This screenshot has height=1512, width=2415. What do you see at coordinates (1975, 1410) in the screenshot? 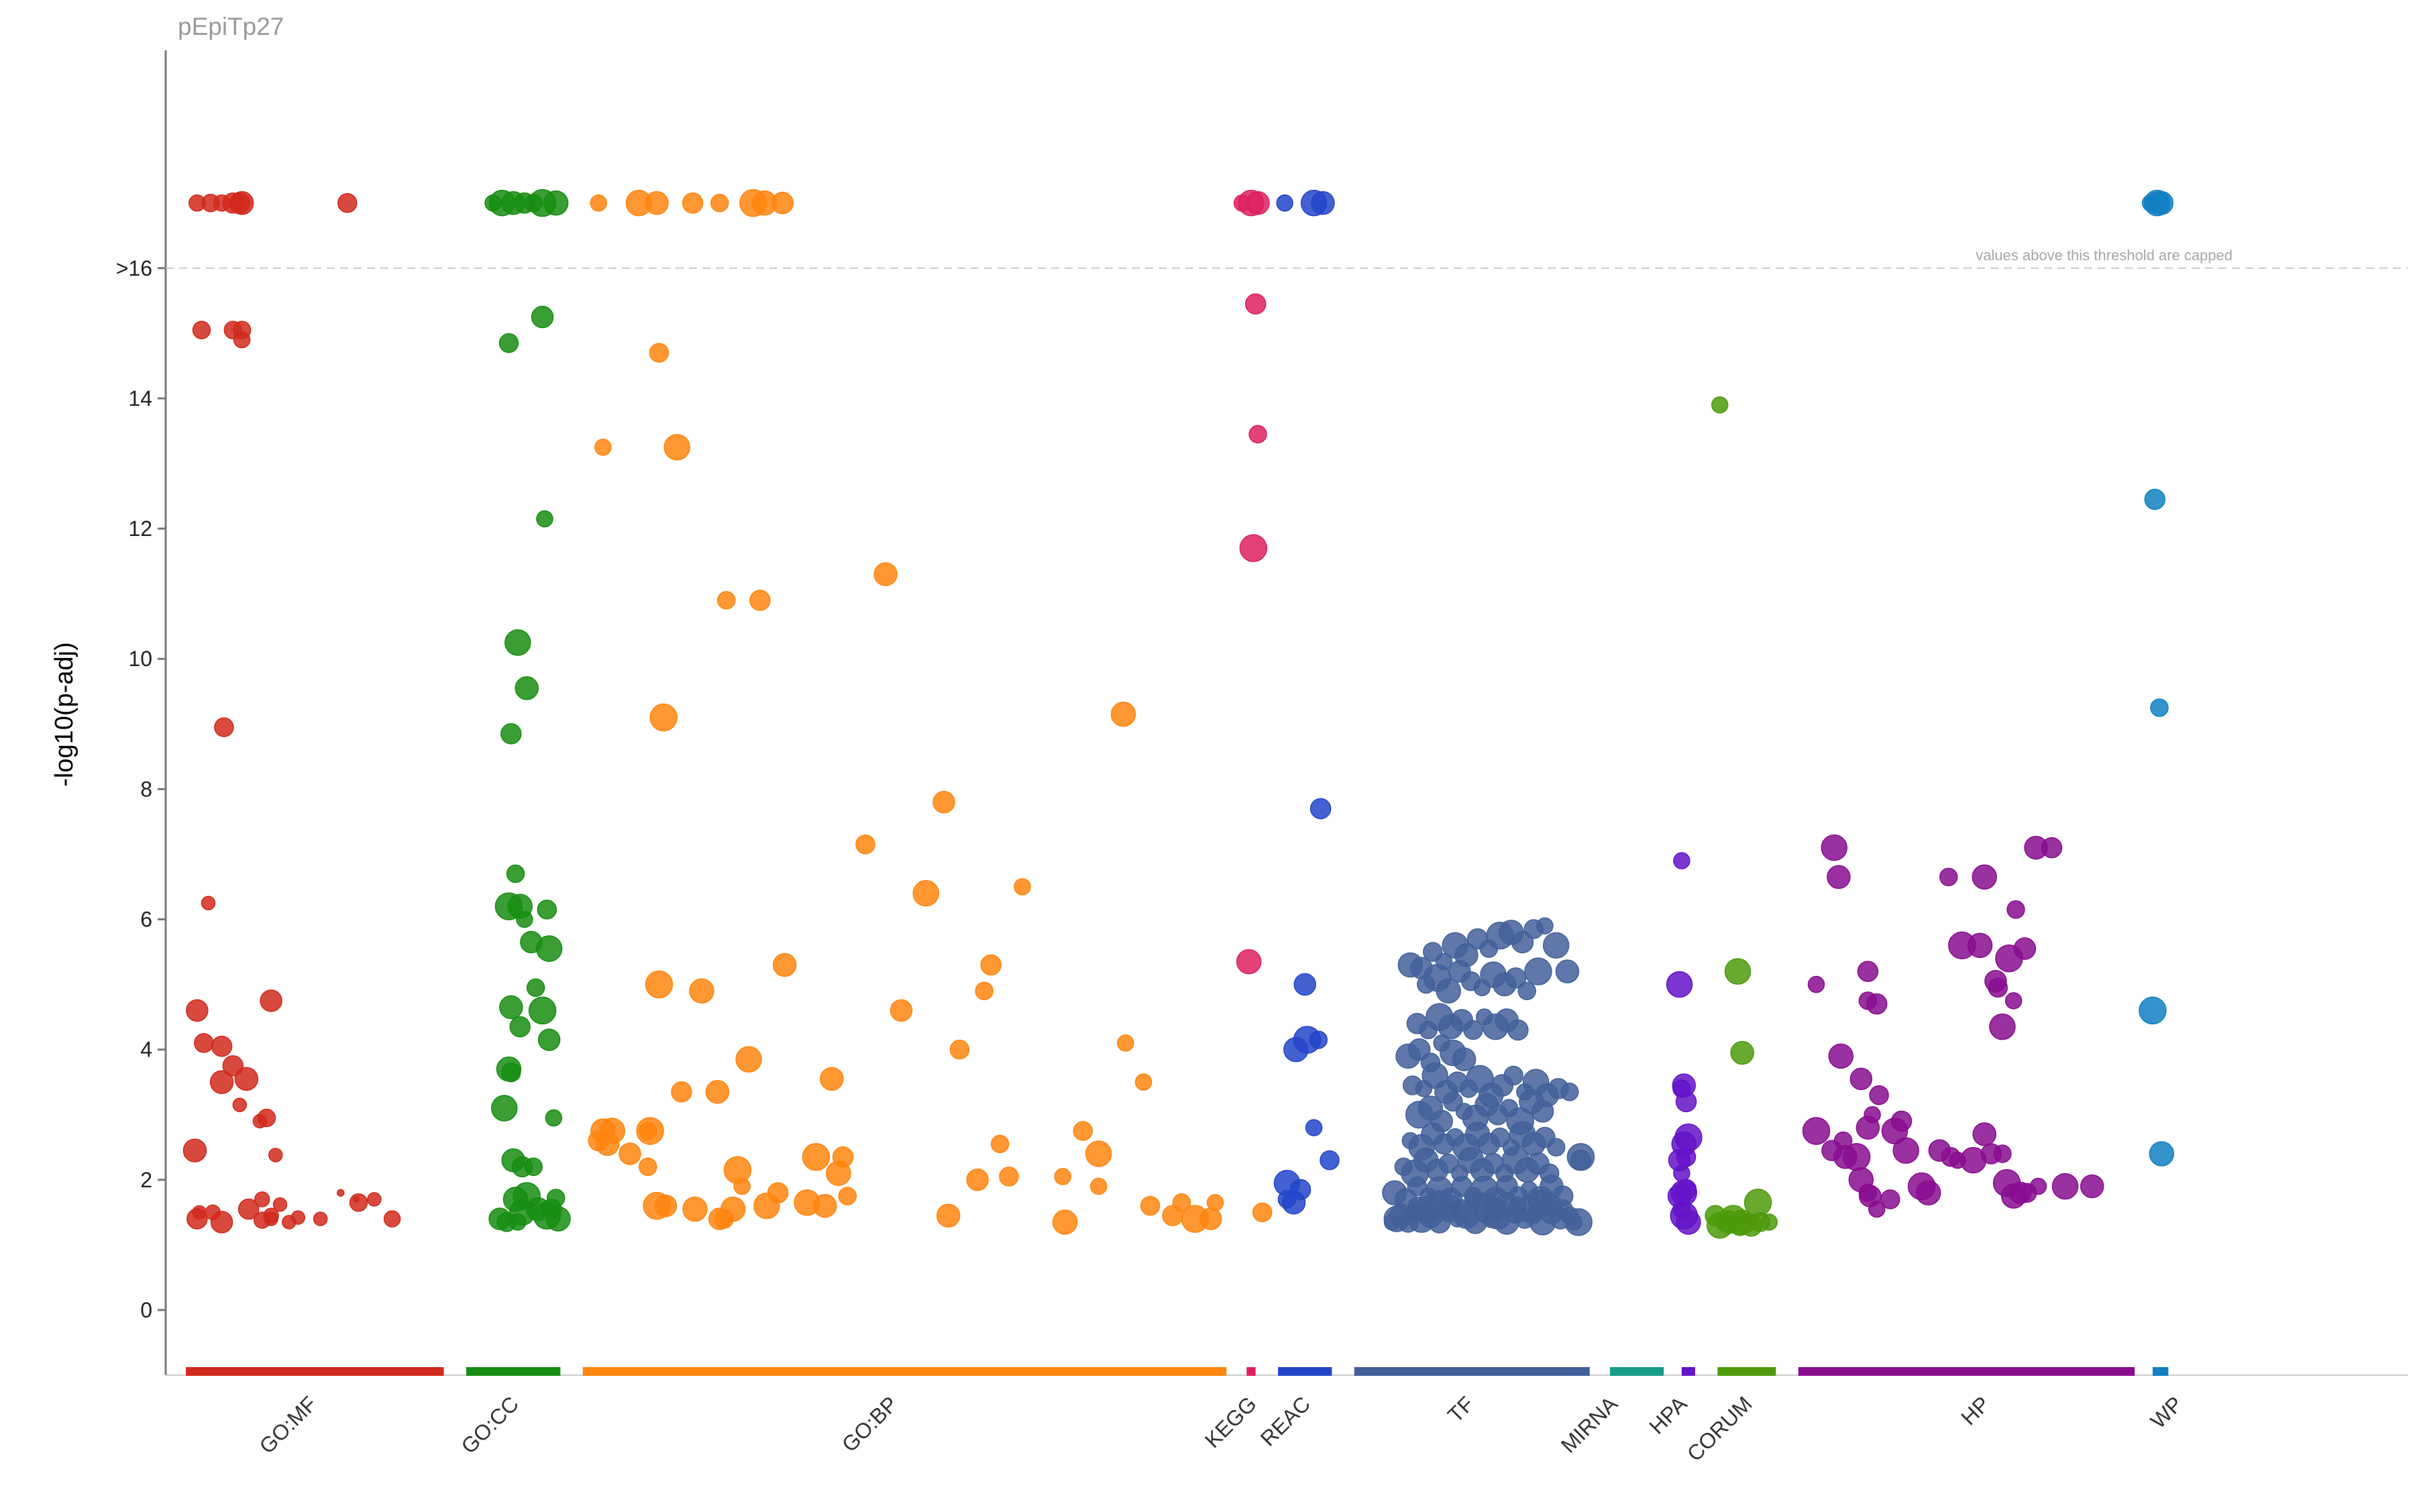
I see `x-tick-label: HP` at bounding box center [1975, 1410].